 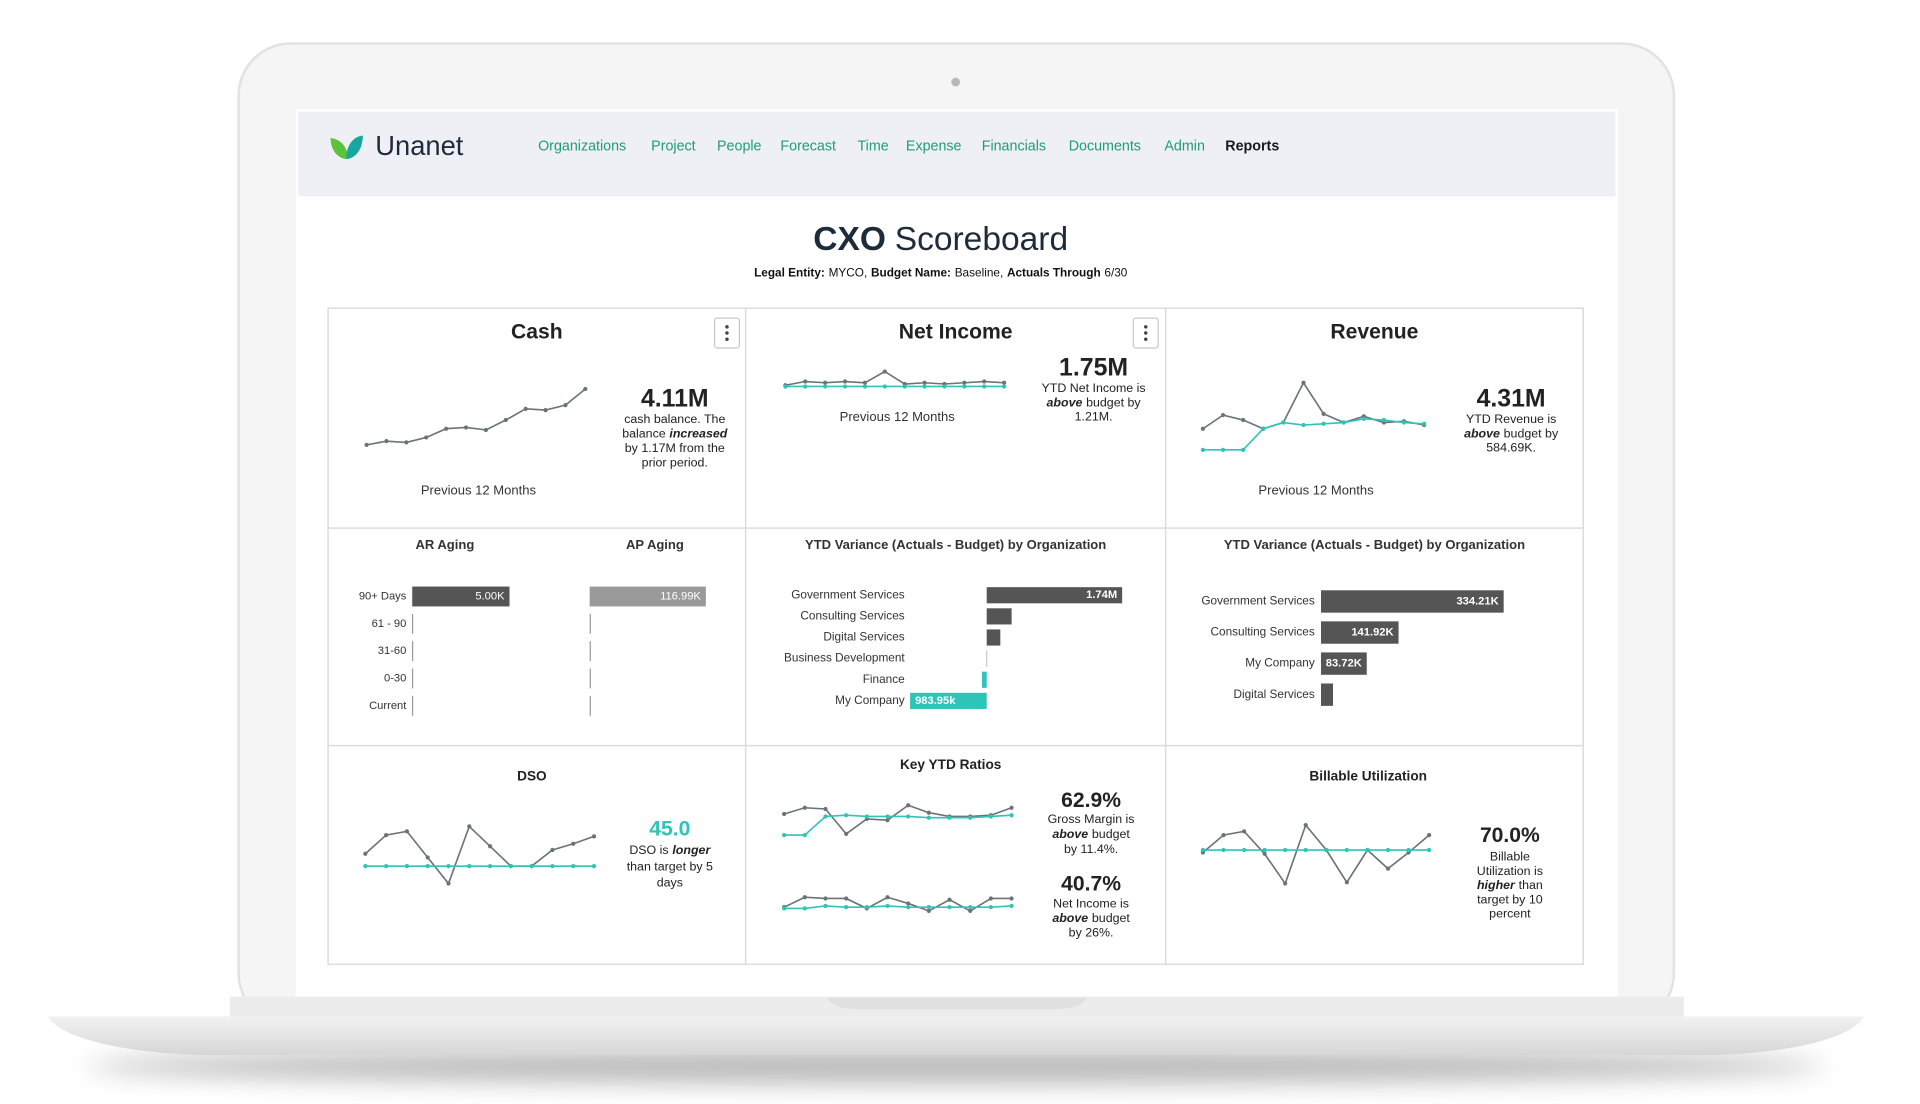 What do you see at coordinates (981, 239) in the screenshot?
I see `title-rest: Scoreboard` at bounding box center [981, 239].